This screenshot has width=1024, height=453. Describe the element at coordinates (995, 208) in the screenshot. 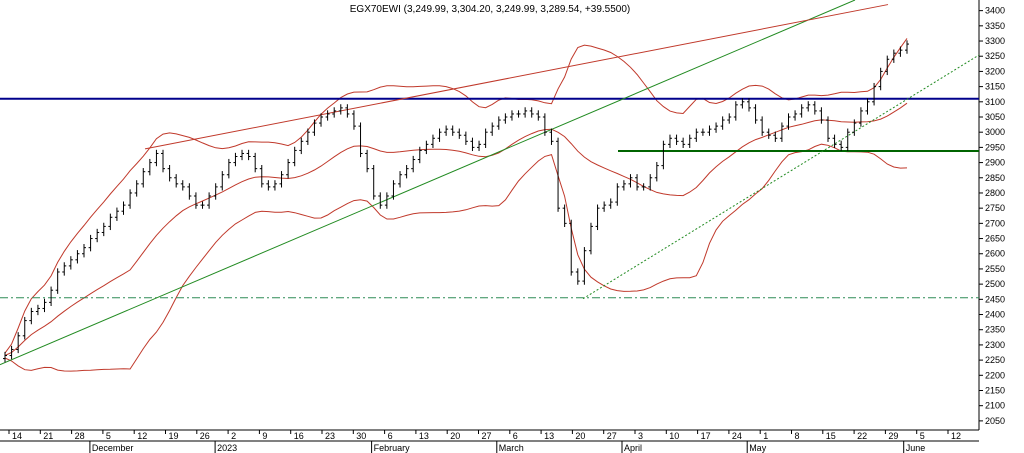

I see `y-tick-label: 2750` at that location.